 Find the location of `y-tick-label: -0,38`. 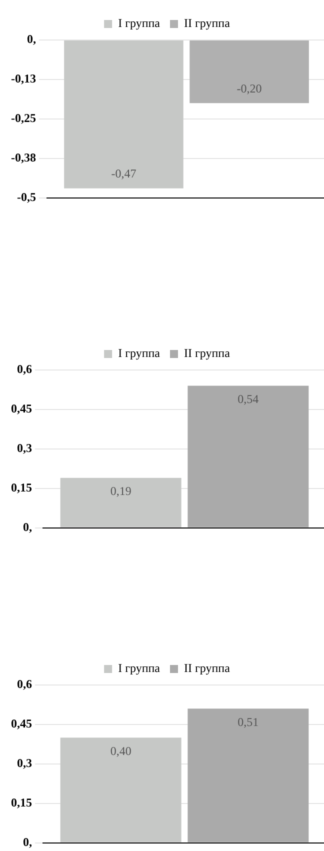

y-tick-label: -0,38 is located at coordinates (23, 157).